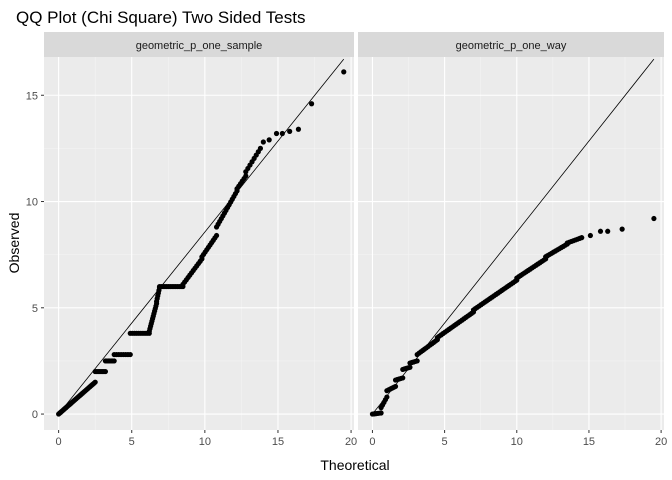  What do you see at coordinates (32, 96) in the screenshot?
I see `y-tick-label: 15` at bounding box center [32, 96].